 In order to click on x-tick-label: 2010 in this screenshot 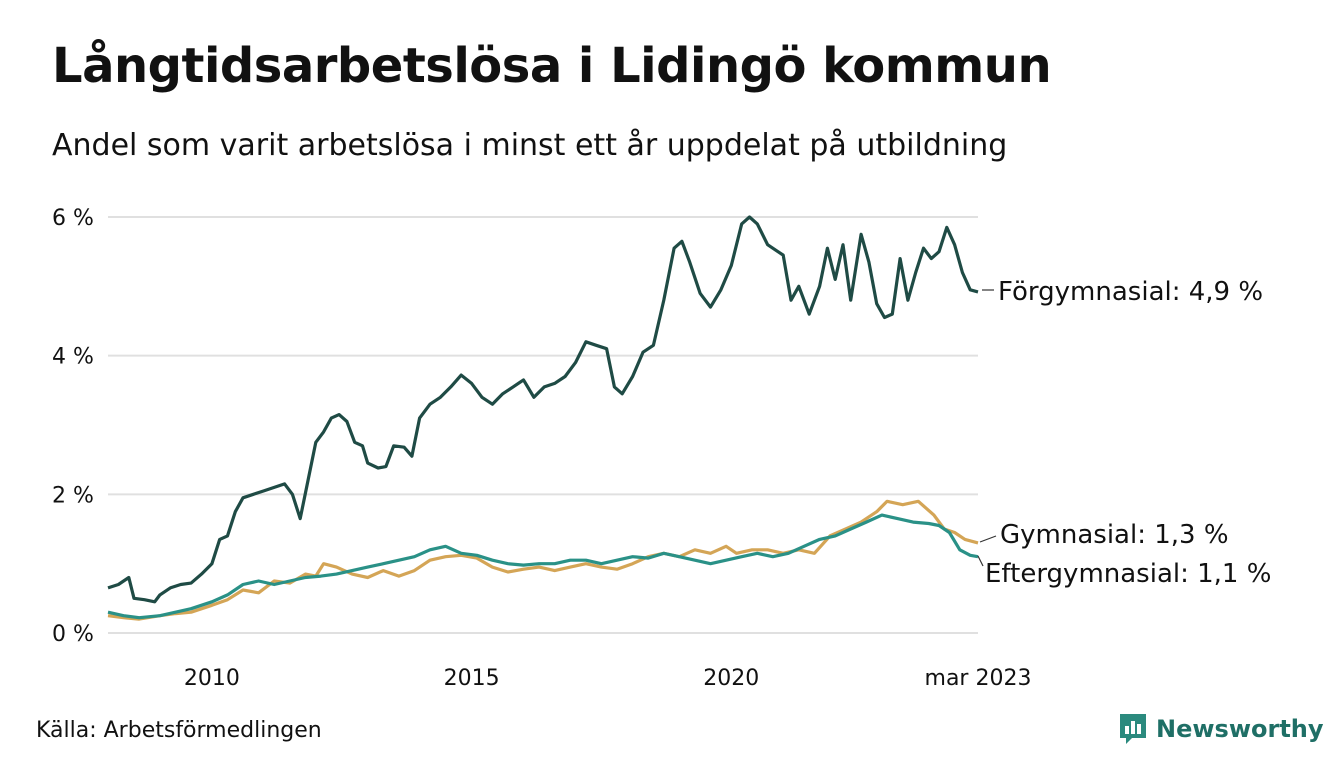, I will do `click(212, 678)`.